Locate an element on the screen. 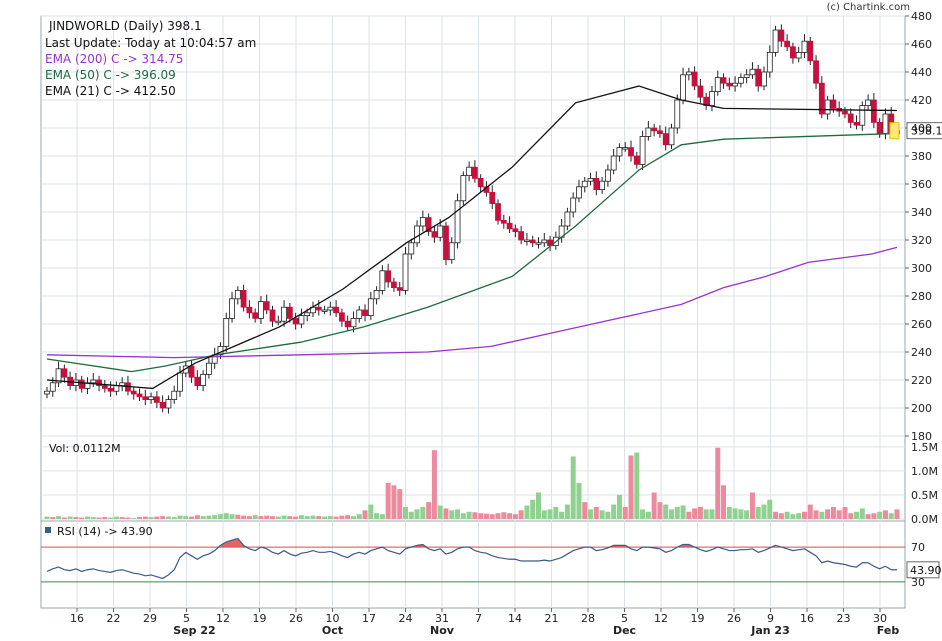 This screenshot has width=942, height=641. rsi-value-tag is located at coordinates (923, 570).